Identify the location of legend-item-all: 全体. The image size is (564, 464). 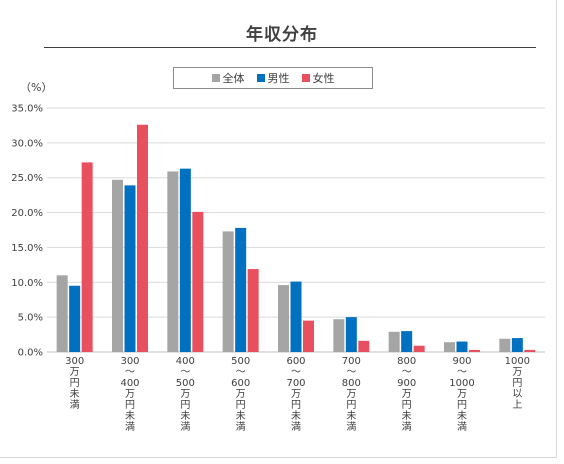
(228, 78).